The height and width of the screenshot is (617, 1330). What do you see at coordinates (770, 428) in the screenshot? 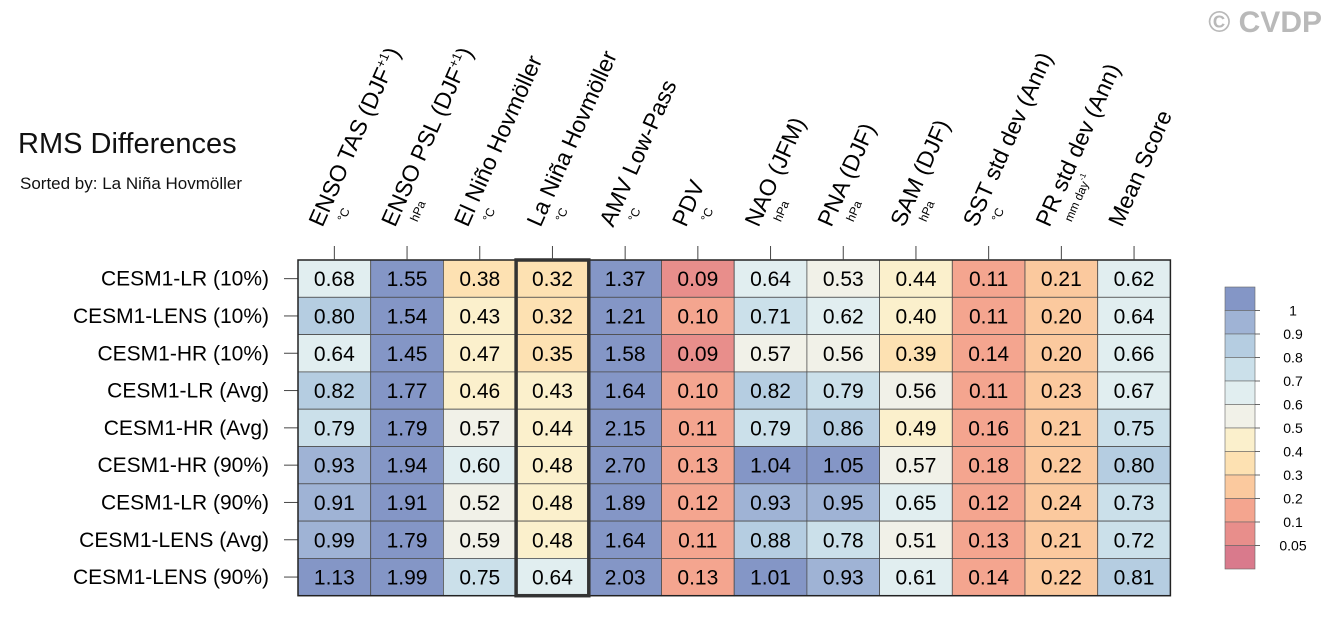
I see `cell-value: 0.79` at bounding box center [770, 428].